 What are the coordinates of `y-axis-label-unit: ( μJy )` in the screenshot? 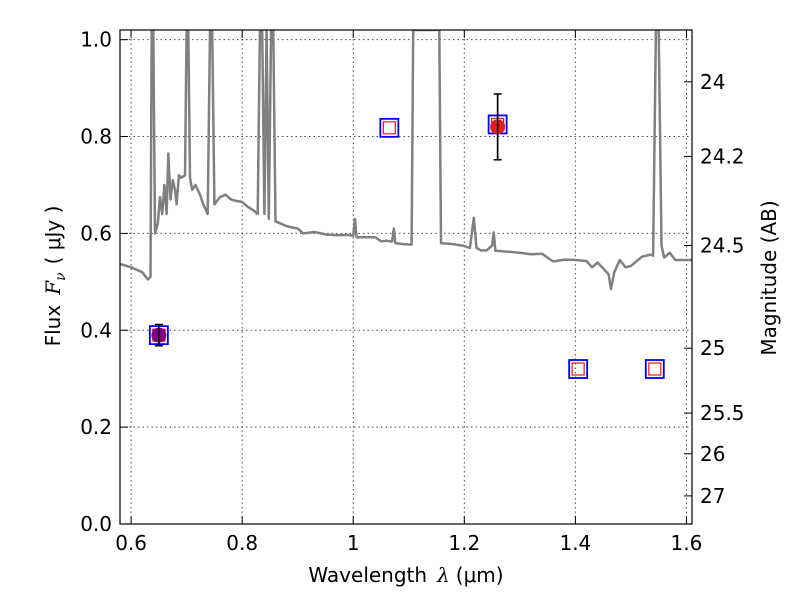 It's located at (53, 235).